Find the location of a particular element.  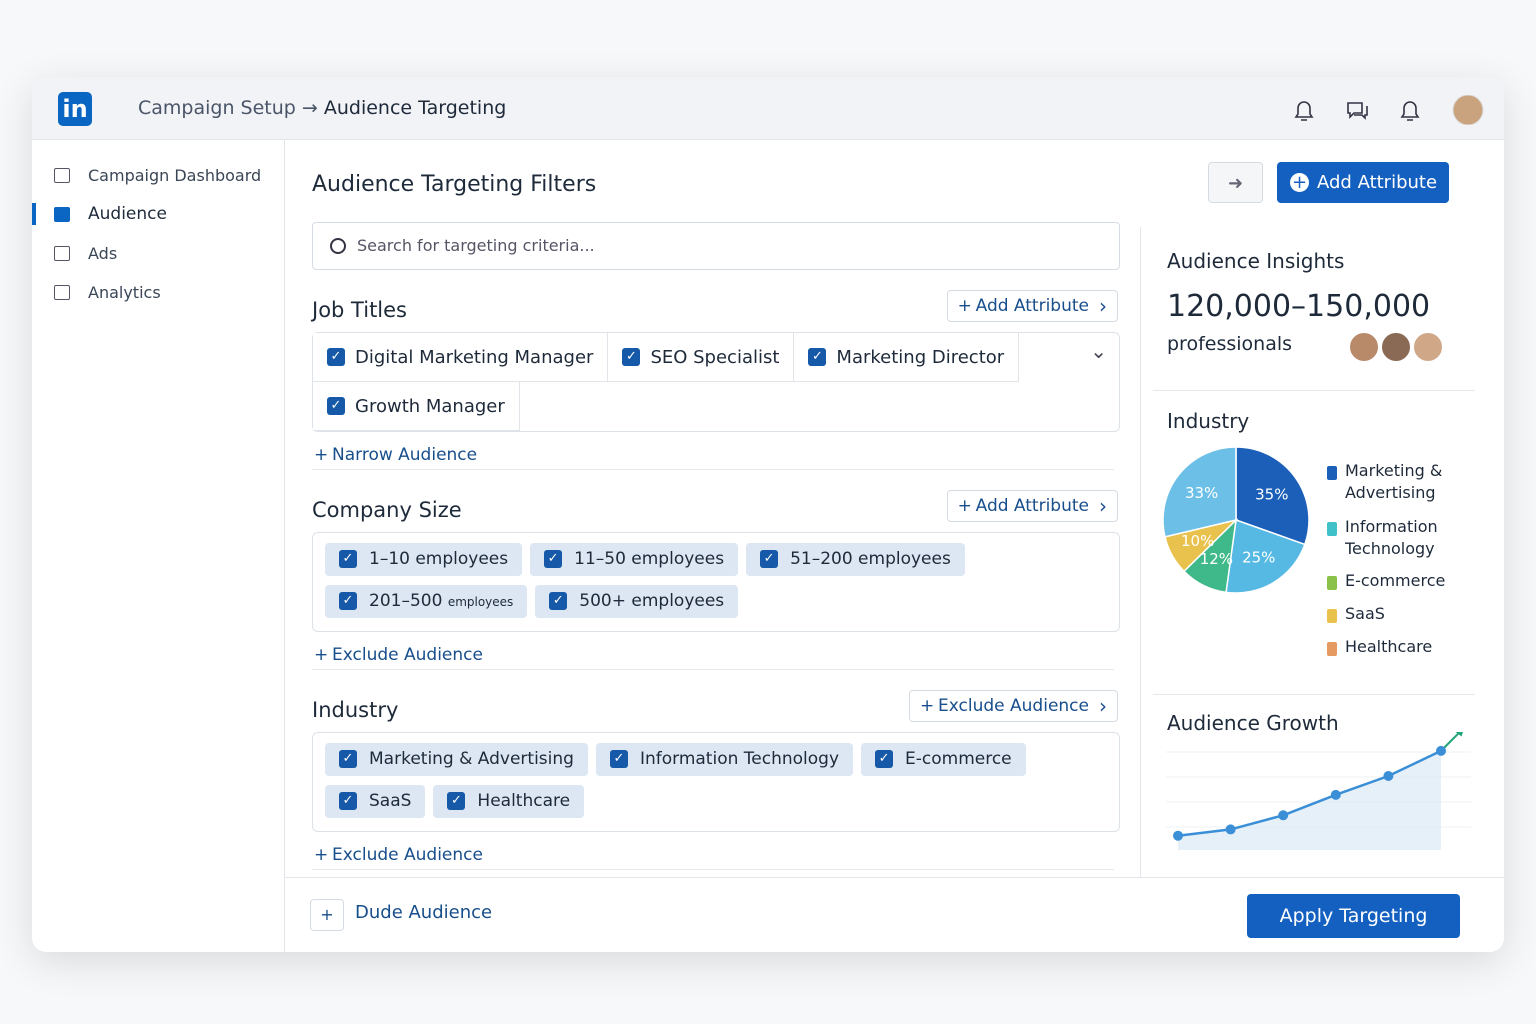

legend-text: Marketing & Advertising is located at coordinates (1394, 481).